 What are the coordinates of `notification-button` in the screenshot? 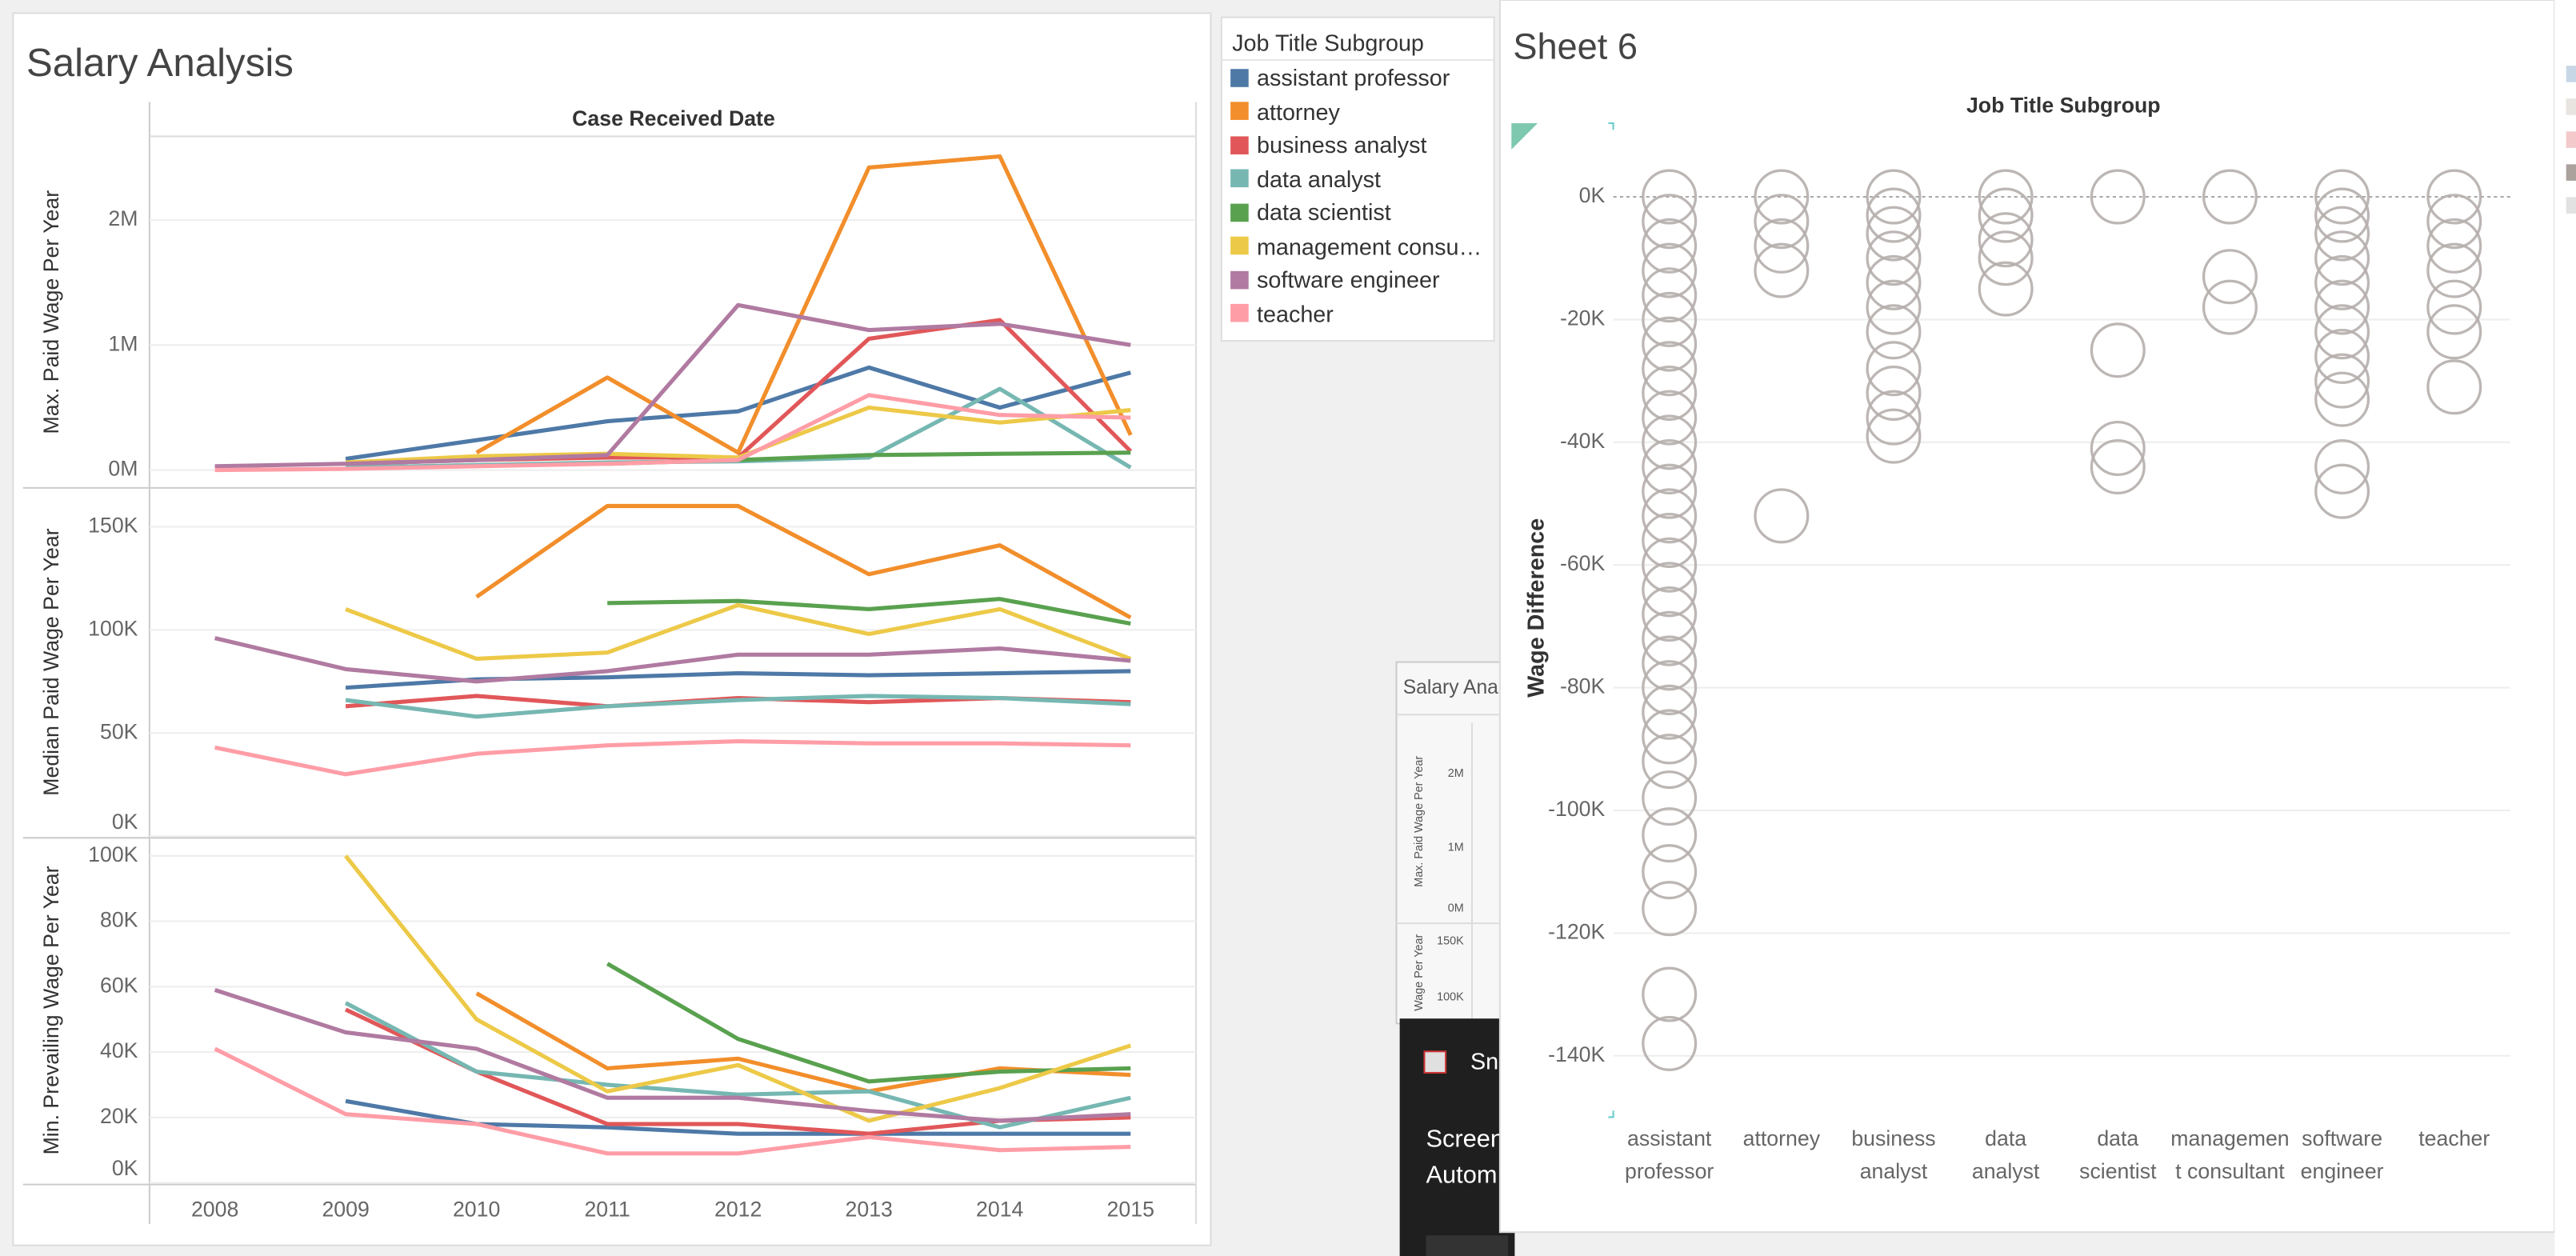 It's located at (1467, 1245).